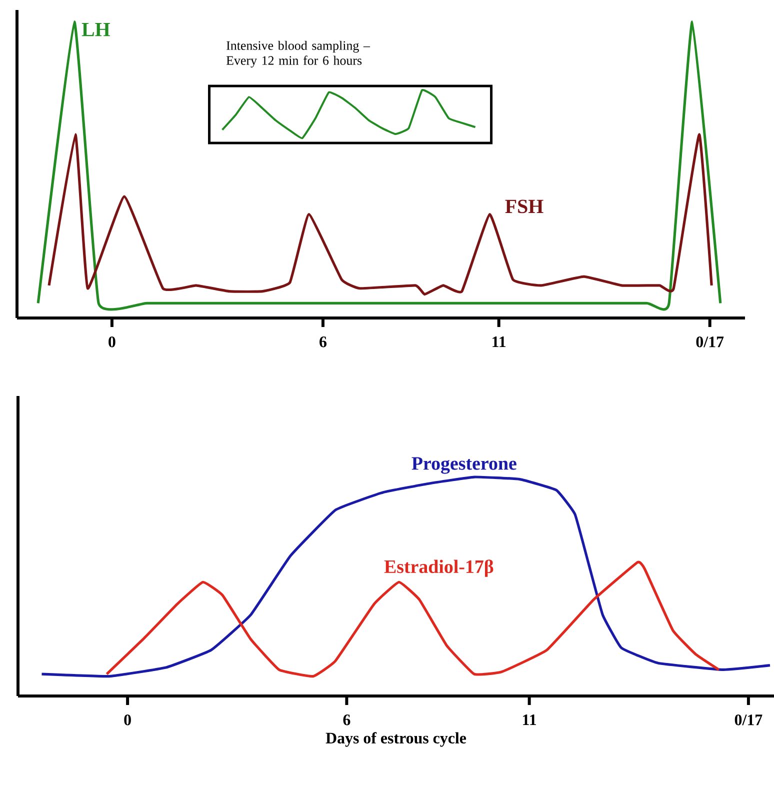 The width and height of the screenshot is (774, 785). What do you see at coordinates (396, 739) in the screenshot?
I see `x-axis-title: Days of estrous cycle` at bounding box center [396, 739].